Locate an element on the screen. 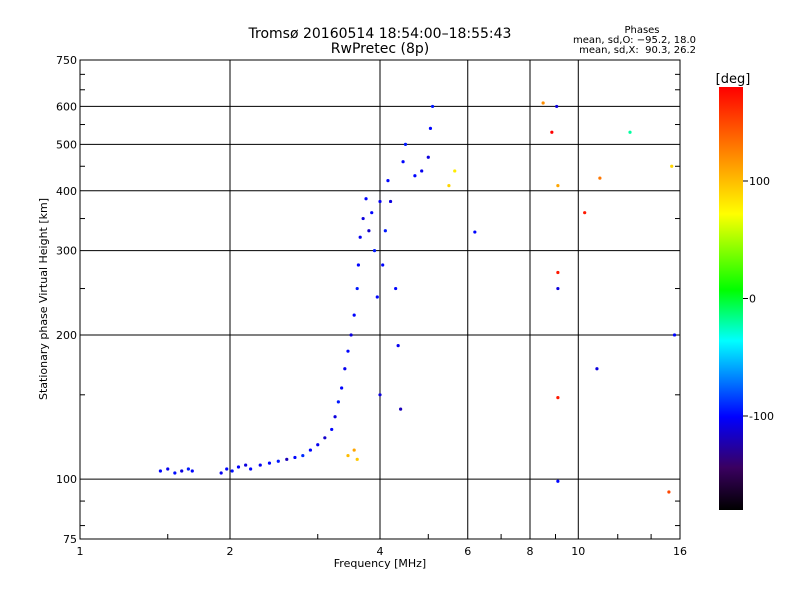 Image resolution: width=800 pixels, height=600 pixels. x-tick-labels: 1 2 4 6 8 10 16 is located at coordinates (382, 551).